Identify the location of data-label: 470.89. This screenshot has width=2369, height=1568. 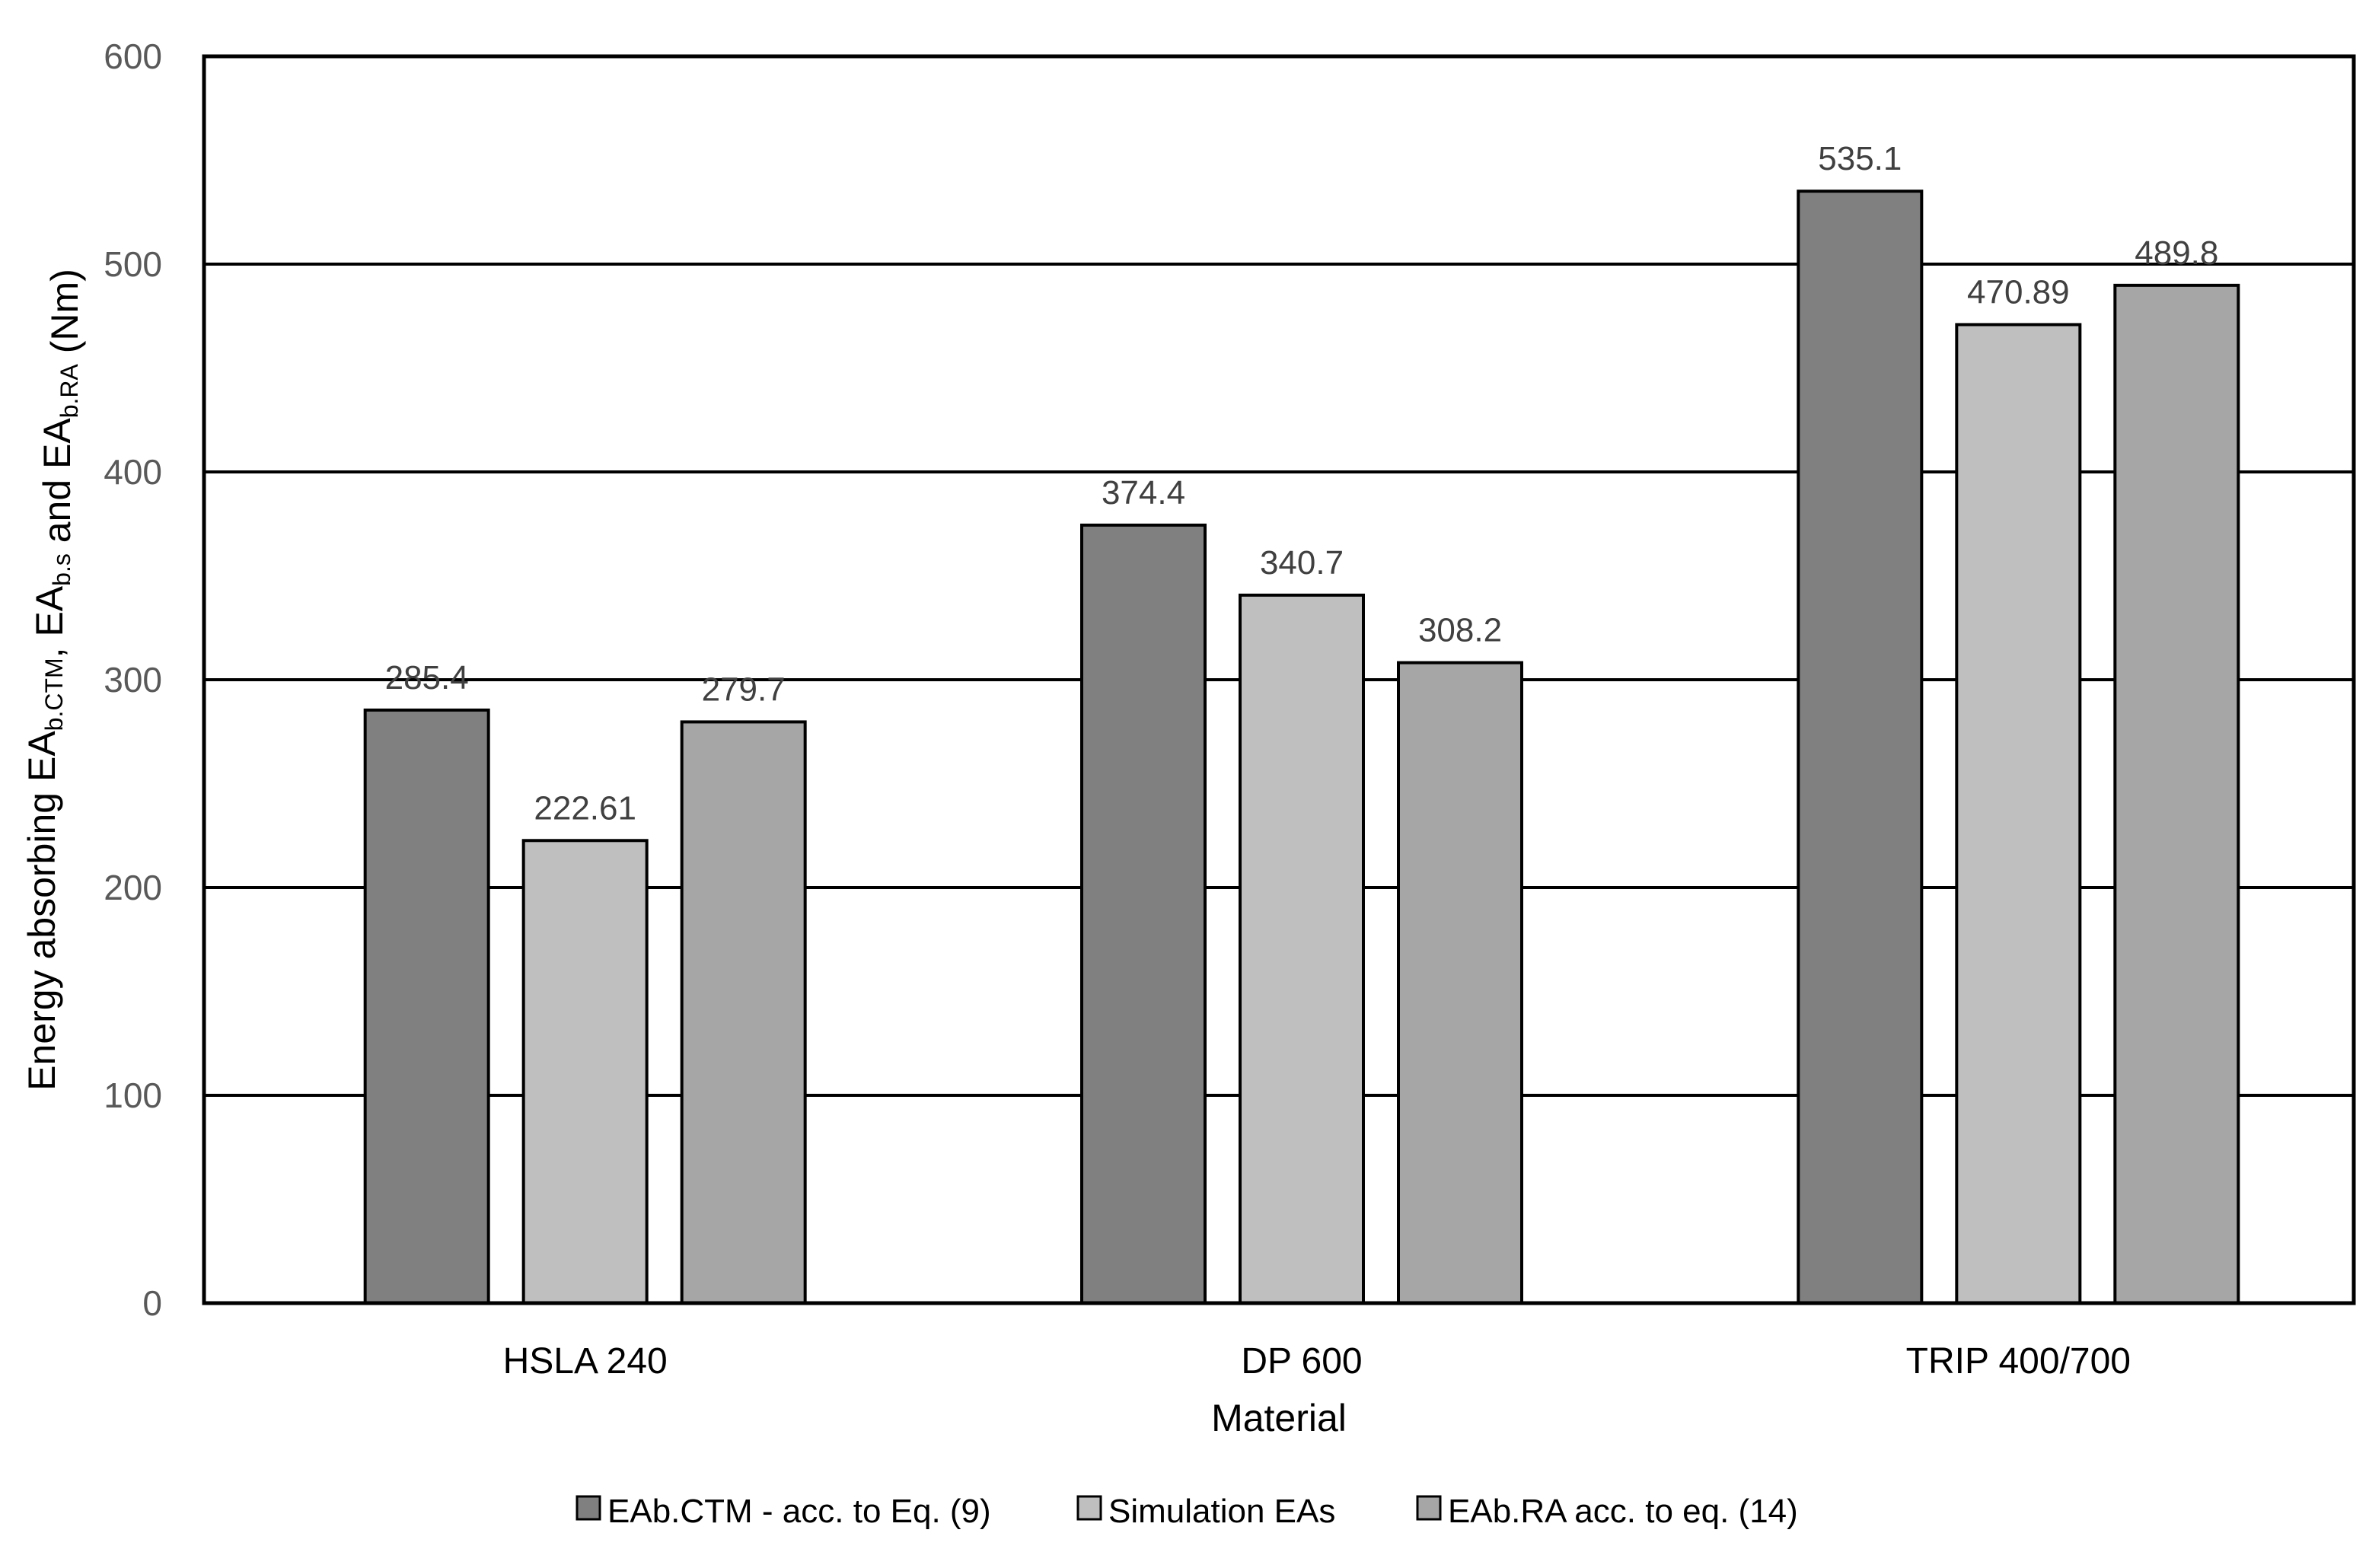
(2018, 292).